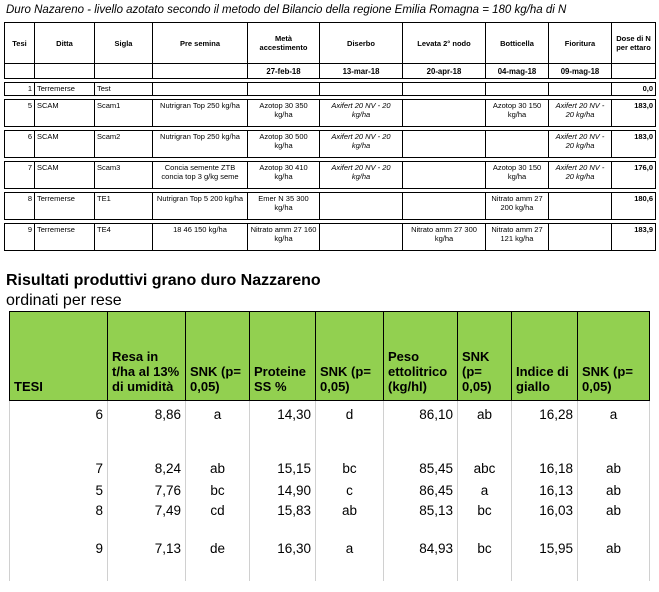 Image resolution: width=659 pixels, height=592 pixels. I want to click on header-pre-semina: Pre semina, so click(200, 43).